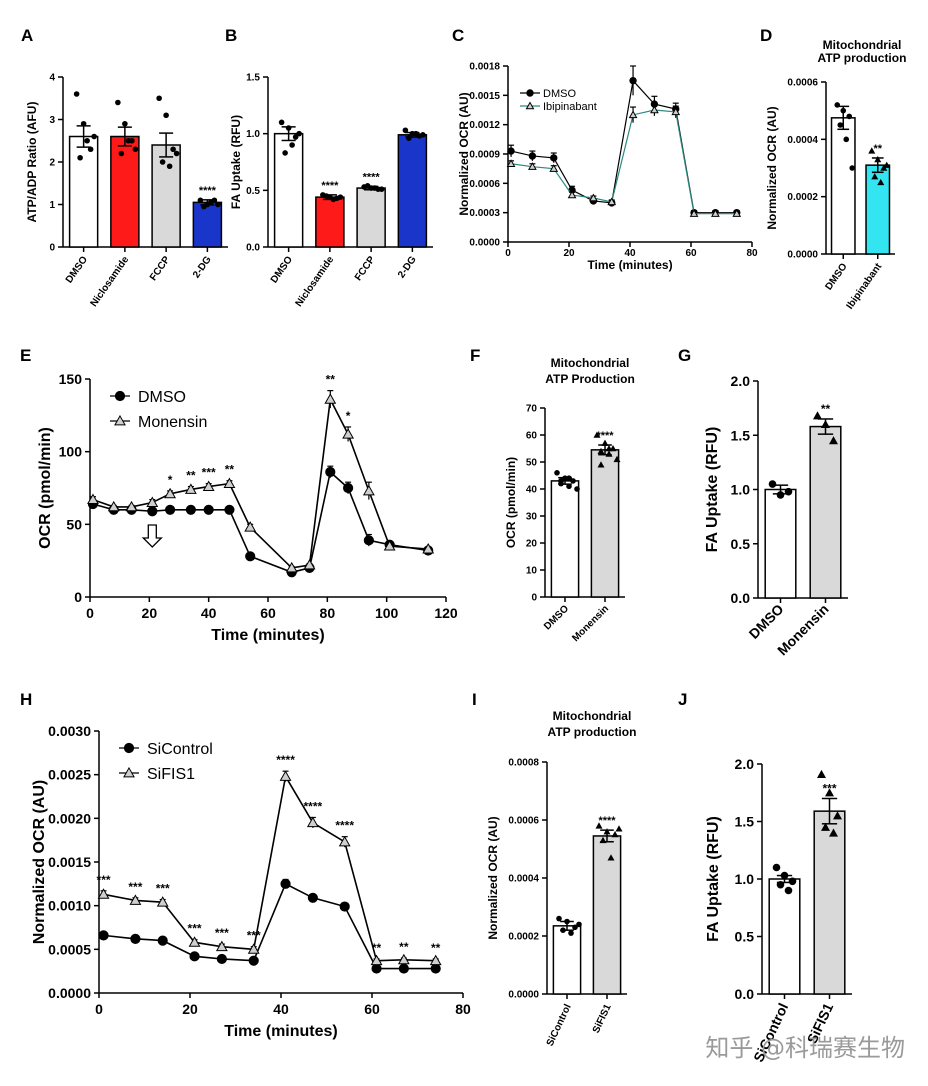  What do you see at coordinates (253, 191) in the screenshot?
I see `y-tick-label: 0.5` at bounding box center [253, 191].